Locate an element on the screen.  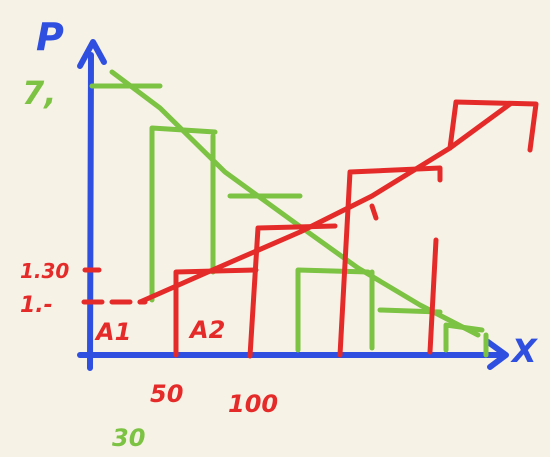
supply-step-3-tick is located at coordinates (374, 212).